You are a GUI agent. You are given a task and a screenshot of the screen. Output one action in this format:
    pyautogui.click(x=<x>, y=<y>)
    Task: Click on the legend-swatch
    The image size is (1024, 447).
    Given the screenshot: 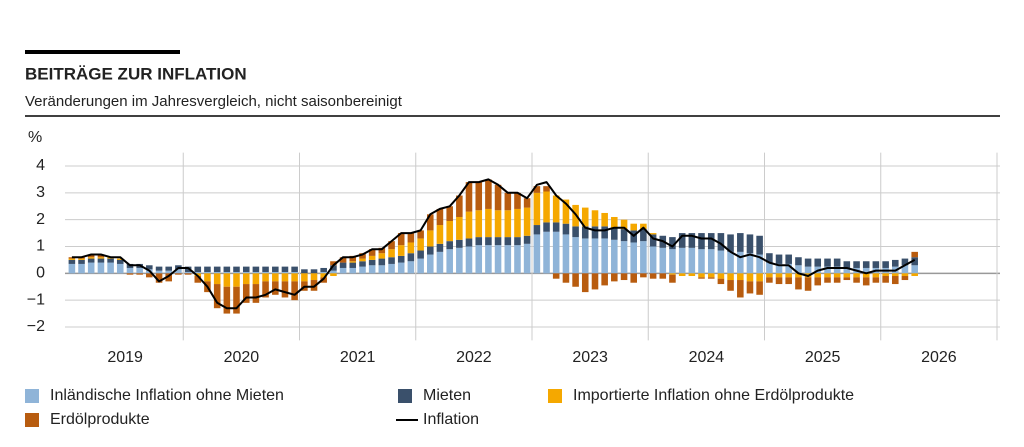 What is the action you would take?
    pyautogui.click(x=32, y=420)
    